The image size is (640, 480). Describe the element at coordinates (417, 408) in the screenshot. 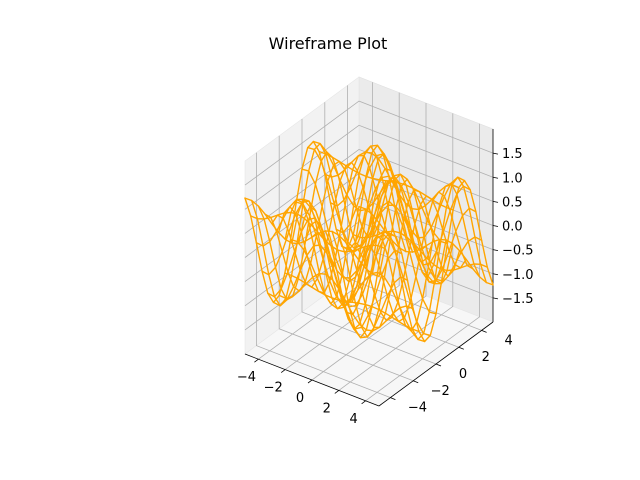

I see `y-tick-label: −4` at that location.